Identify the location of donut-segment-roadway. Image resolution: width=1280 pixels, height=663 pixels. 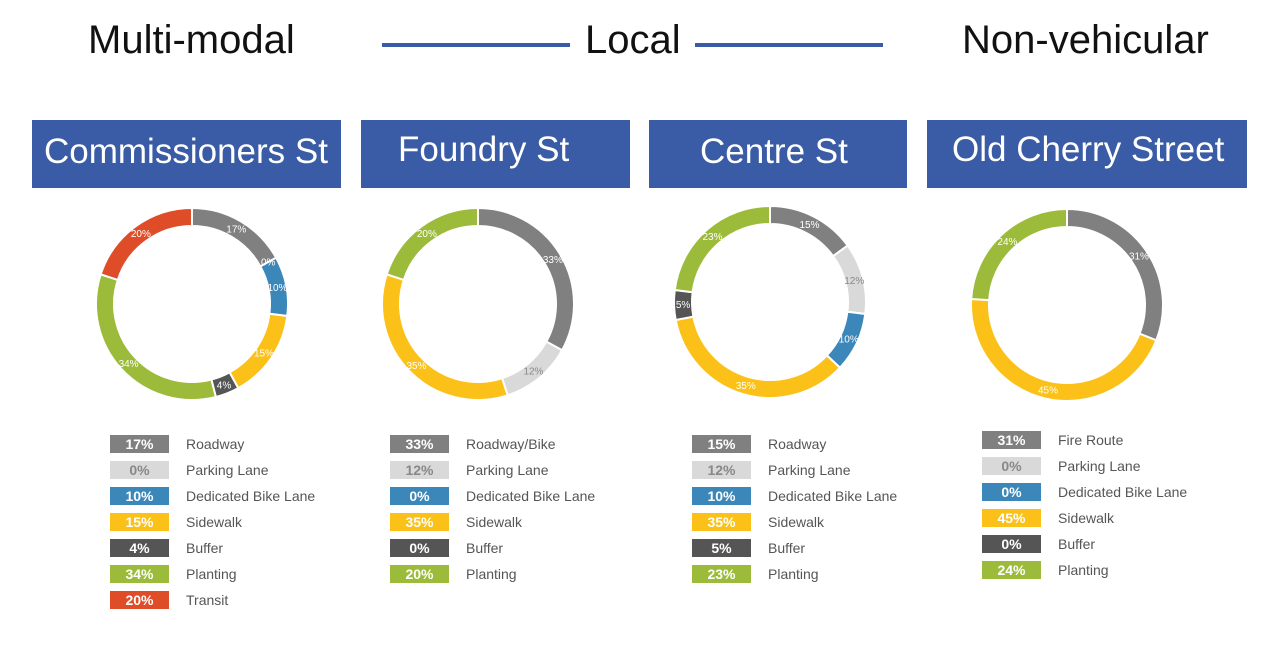
(809, 231).